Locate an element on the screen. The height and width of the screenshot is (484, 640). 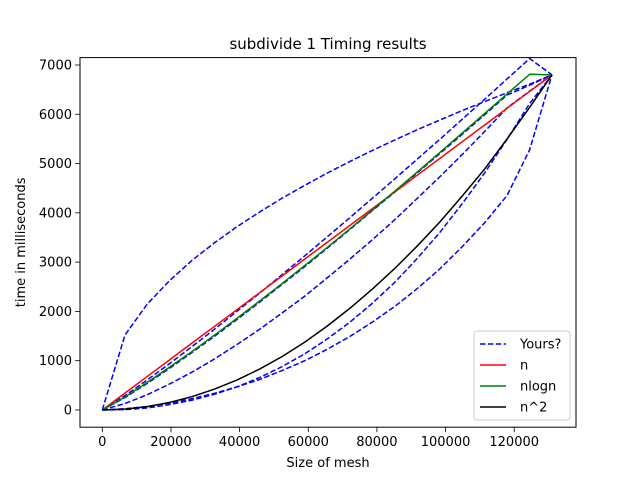
y-tick-label: 2000 is located at coordinates (55, 312).